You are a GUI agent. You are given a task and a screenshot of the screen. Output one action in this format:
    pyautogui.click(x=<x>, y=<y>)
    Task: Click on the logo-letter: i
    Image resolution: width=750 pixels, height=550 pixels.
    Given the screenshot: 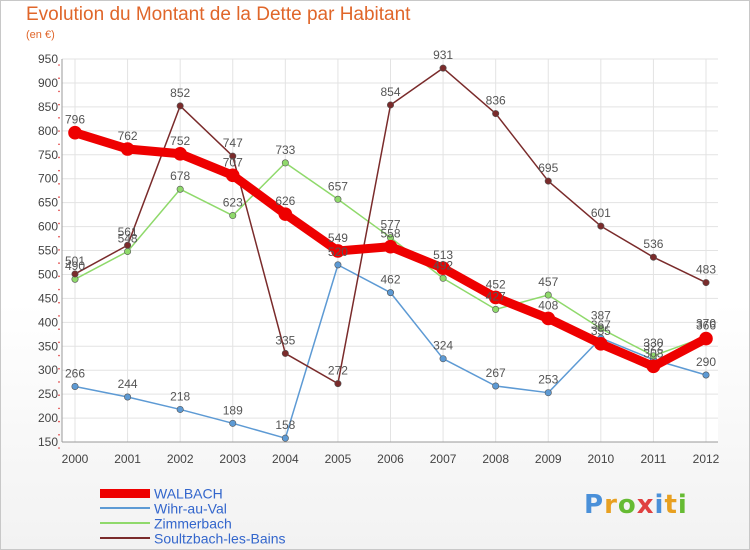 What is the action you would take?
    pyautogui.click(x=682, y=505)
    